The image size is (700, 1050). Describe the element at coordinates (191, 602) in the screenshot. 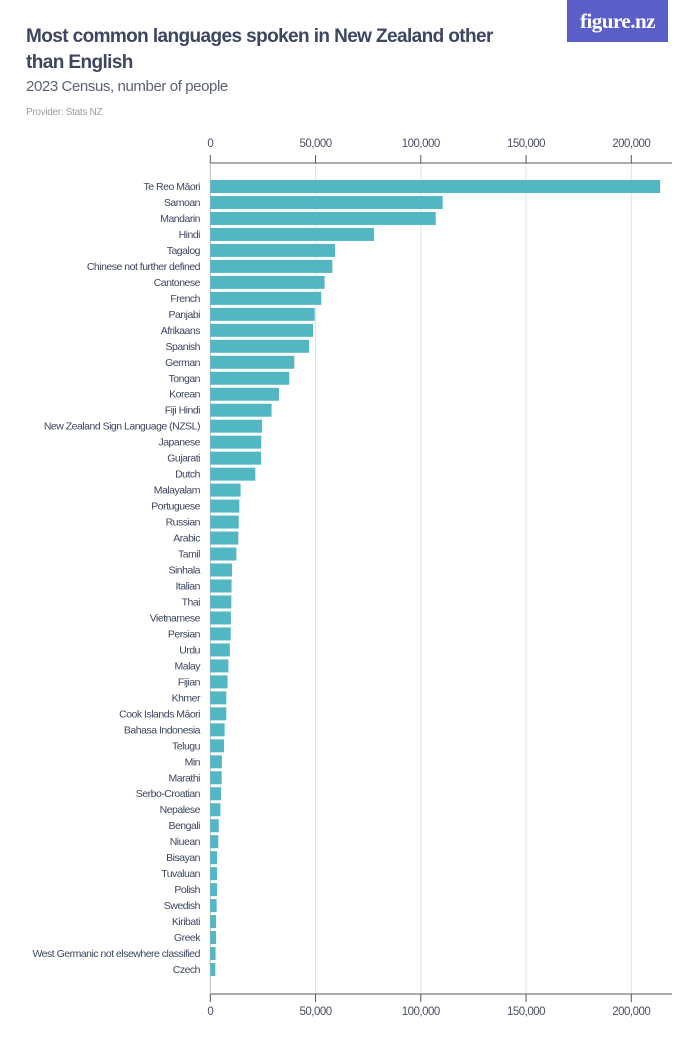

I see `category-label: Thai` at that location.